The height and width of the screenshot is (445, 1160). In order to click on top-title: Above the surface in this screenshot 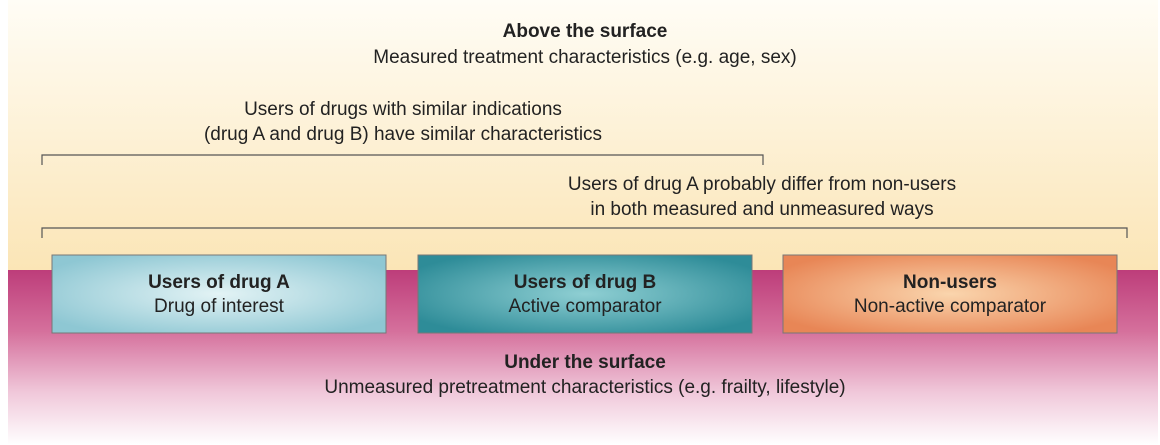, I will do `click(585, 31)`.